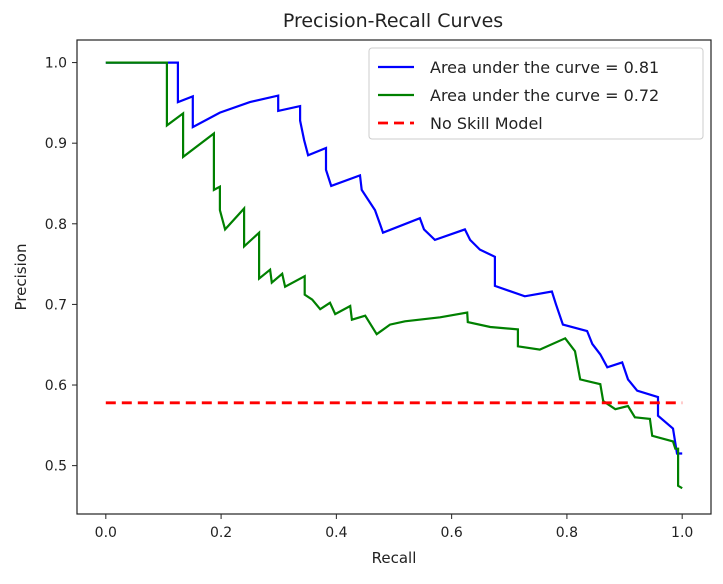  I want to click on x-tick-label: 0.8, so click(567, 533).